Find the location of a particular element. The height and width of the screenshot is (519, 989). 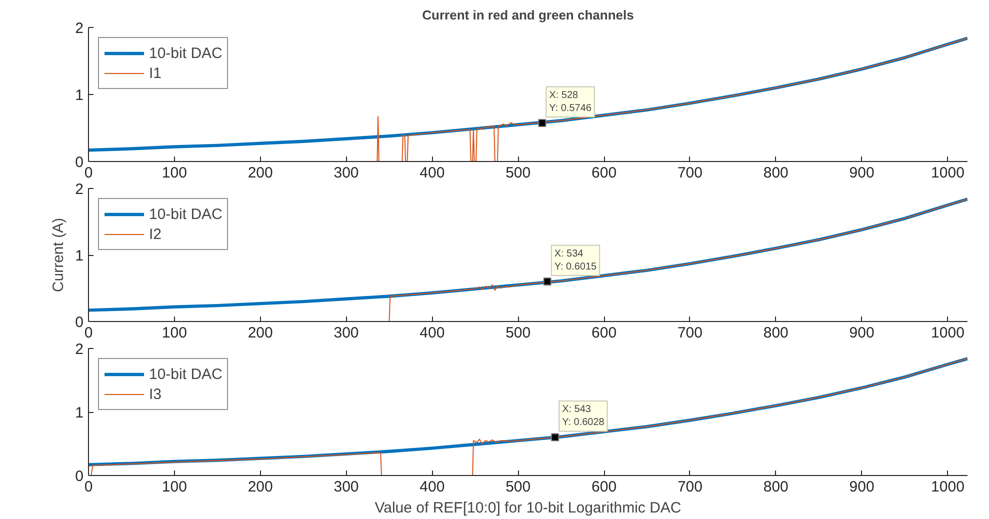

y-axis-title: Current (A) is located at coordinates (59, 255).